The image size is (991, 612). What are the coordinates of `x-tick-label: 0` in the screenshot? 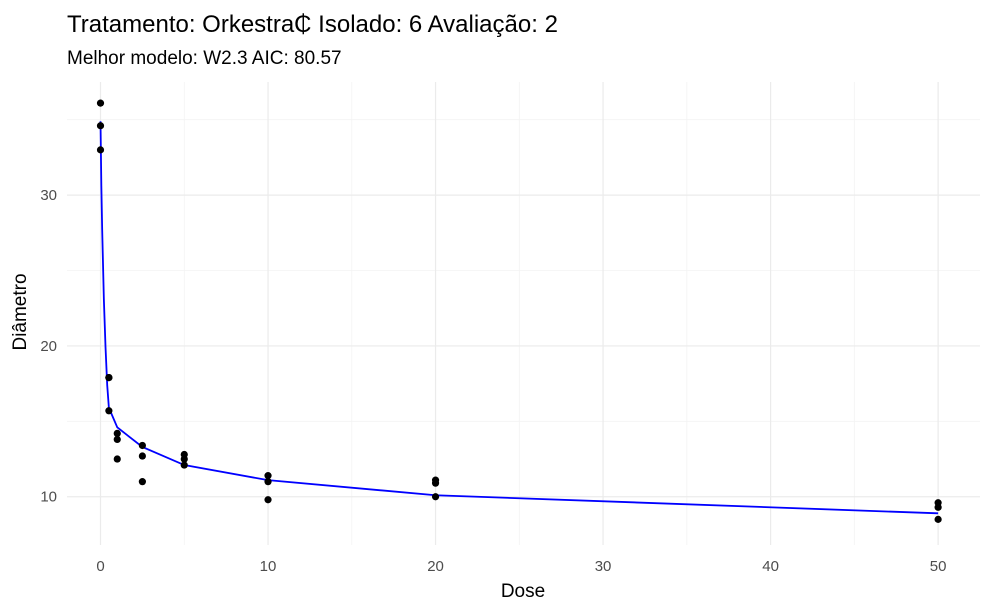 It's located at (100, 566).